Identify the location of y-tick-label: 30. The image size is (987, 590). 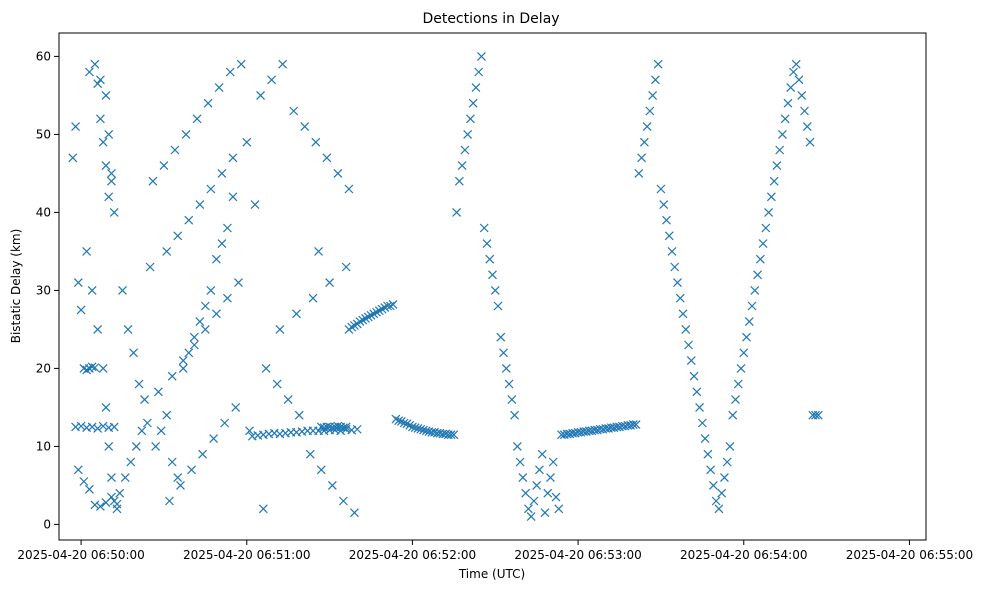
(43, 290).